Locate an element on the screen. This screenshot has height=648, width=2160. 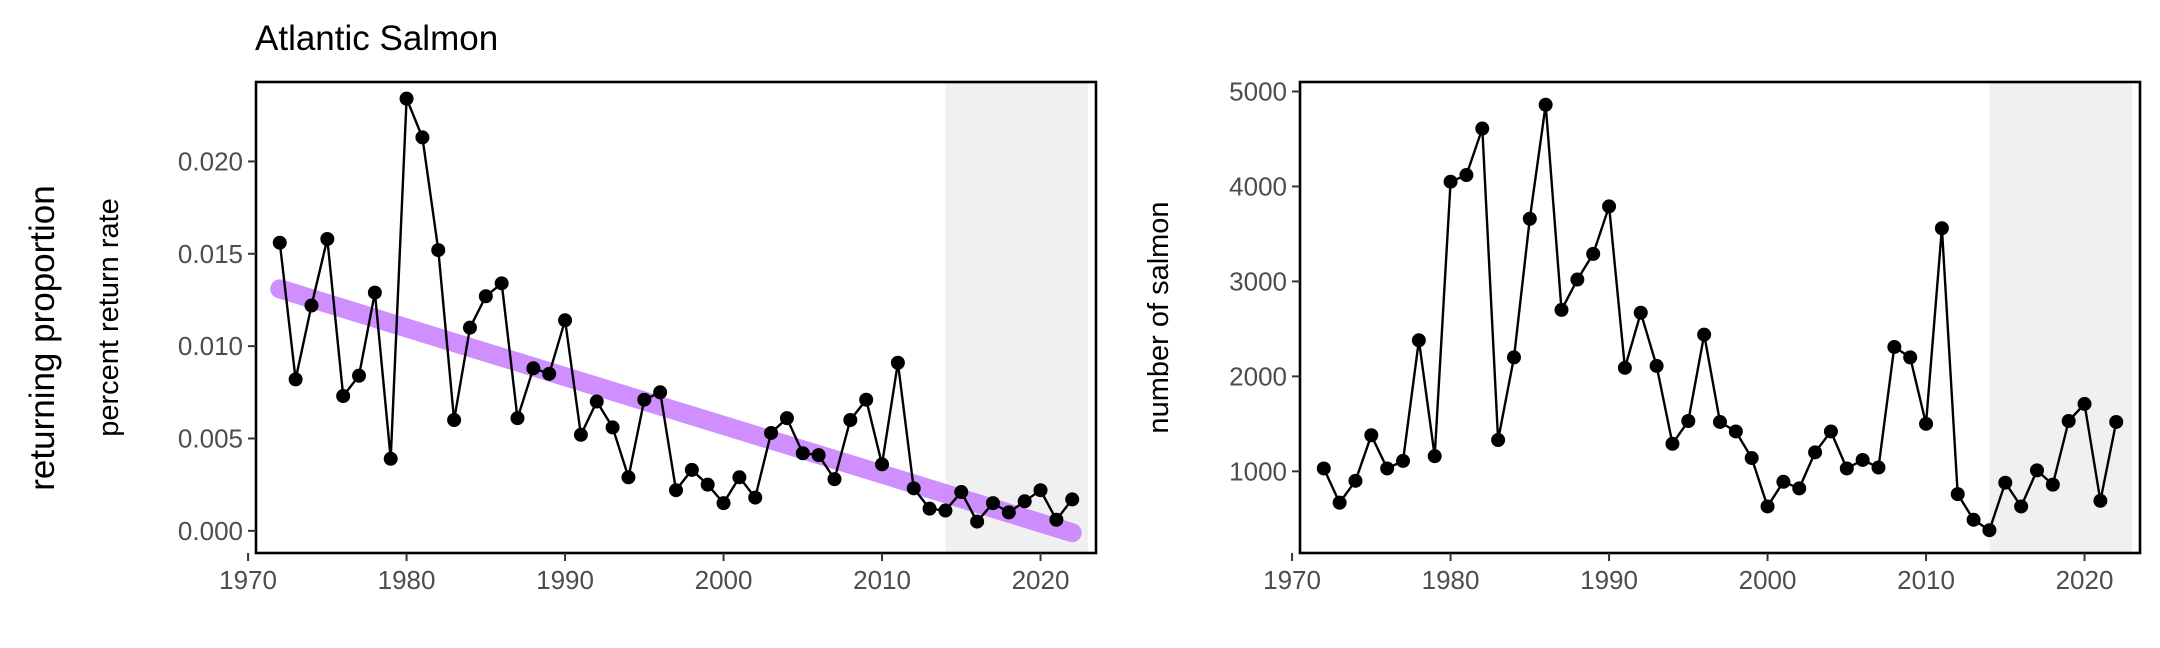
outer-y-label: returning proportion is located at coordinates (42, 337).